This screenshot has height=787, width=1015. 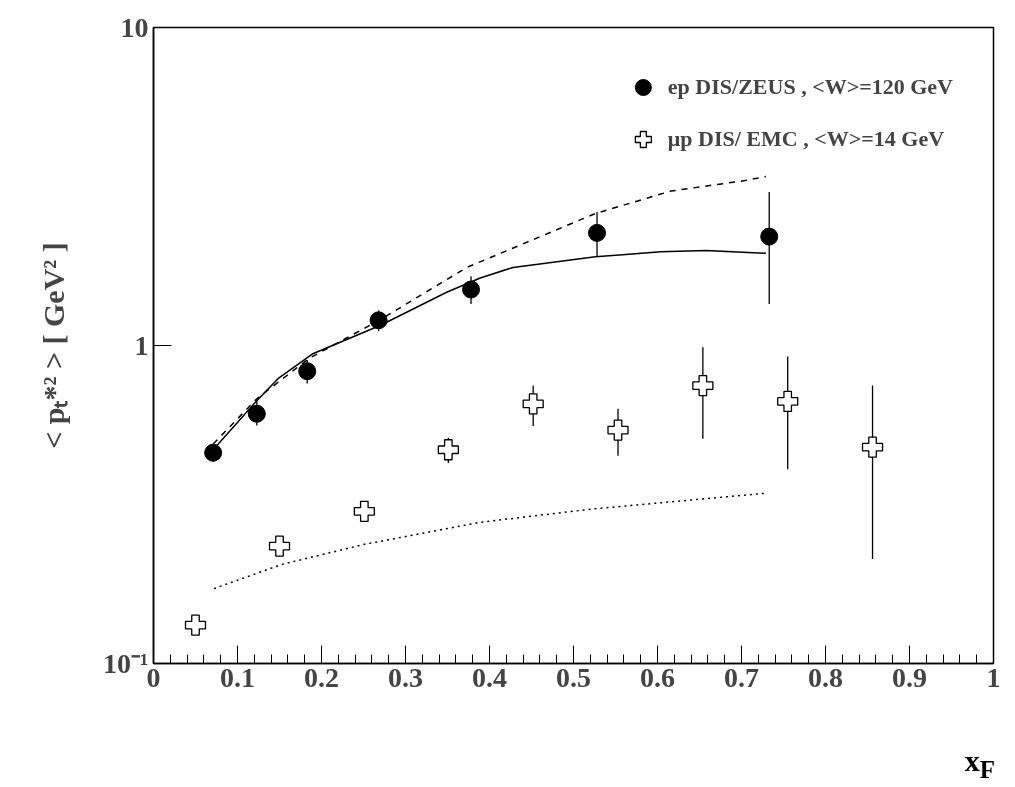 What do you see at coordinates (993, 677) in the screenshot?
I see `x-tick-label: 1` at bounding box center [993, 677].